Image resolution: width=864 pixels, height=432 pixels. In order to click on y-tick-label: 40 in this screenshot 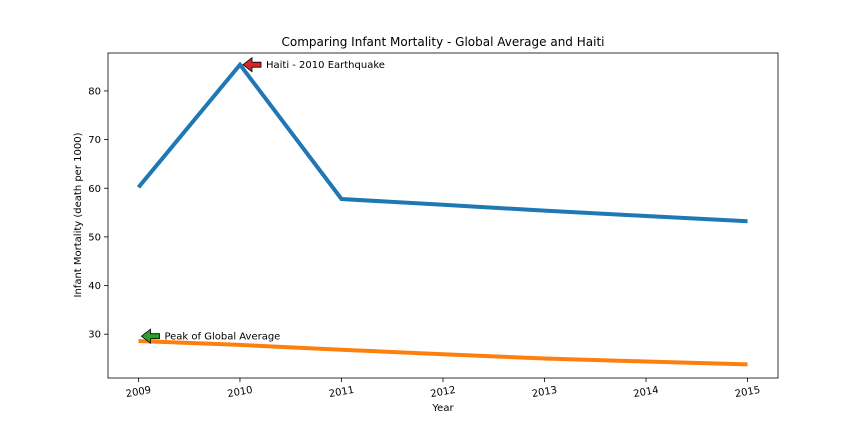, I will do `click(94, 286)`.